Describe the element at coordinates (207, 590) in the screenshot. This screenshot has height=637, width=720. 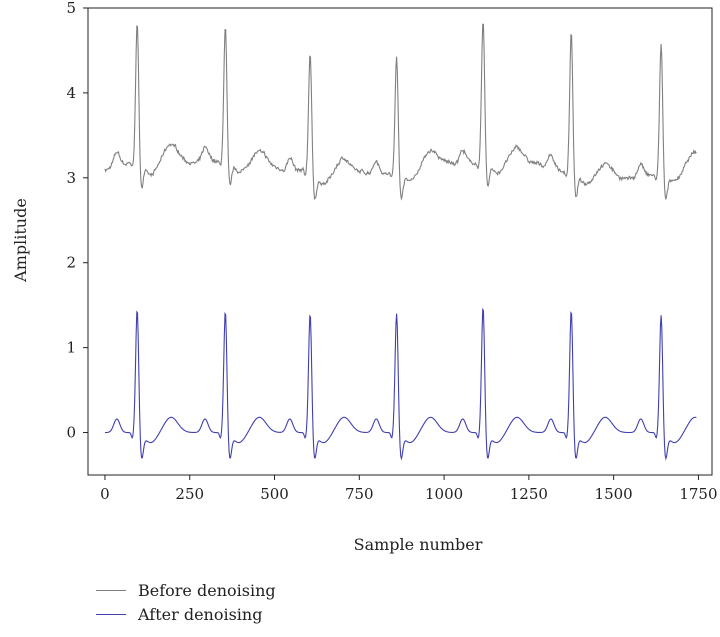
I see `legend-label-before: Before denoising` at that location.